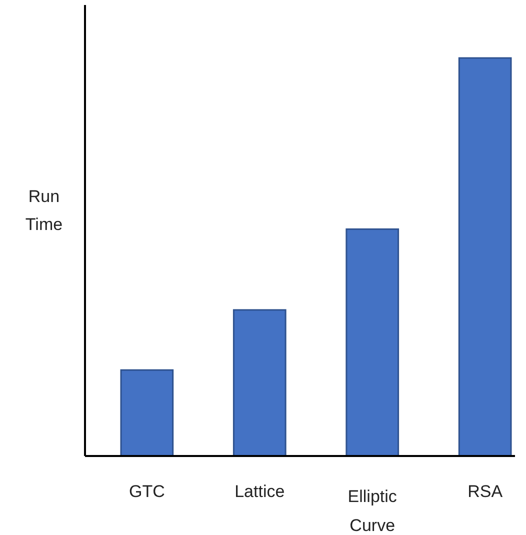  What do you see at coordinates (373, 511) in the screenshot?
I see `x-tick-label: Elliptic Curve` at bounding box center [373, 511].